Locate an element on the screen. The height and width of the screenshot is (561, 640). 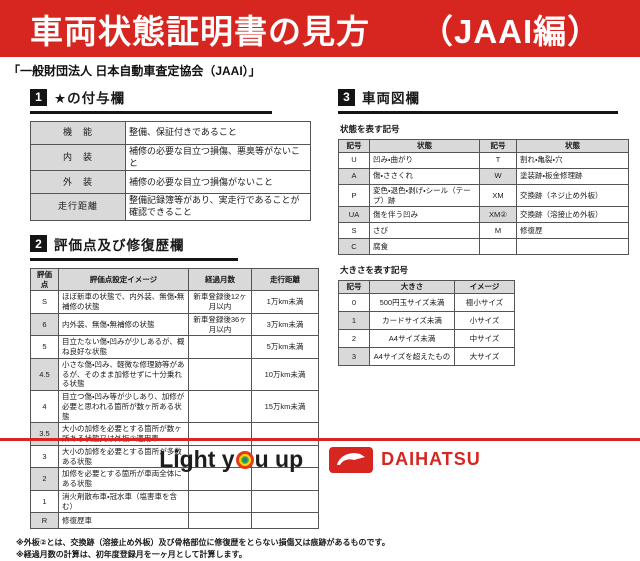
table-row: UA 傷を伴う凹み XM② 交換跡（溶接止め外板） is located at coordinates (483, 215).